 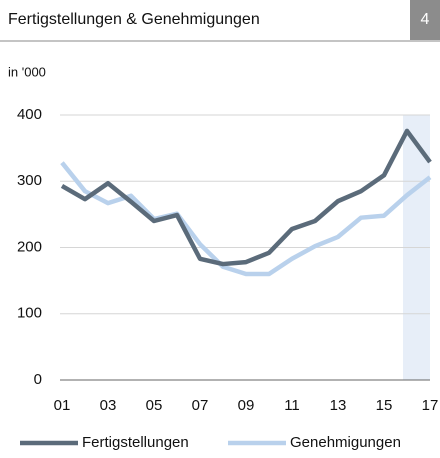 I want to click on x-tick-label: 09, so click(x=246, y=405).